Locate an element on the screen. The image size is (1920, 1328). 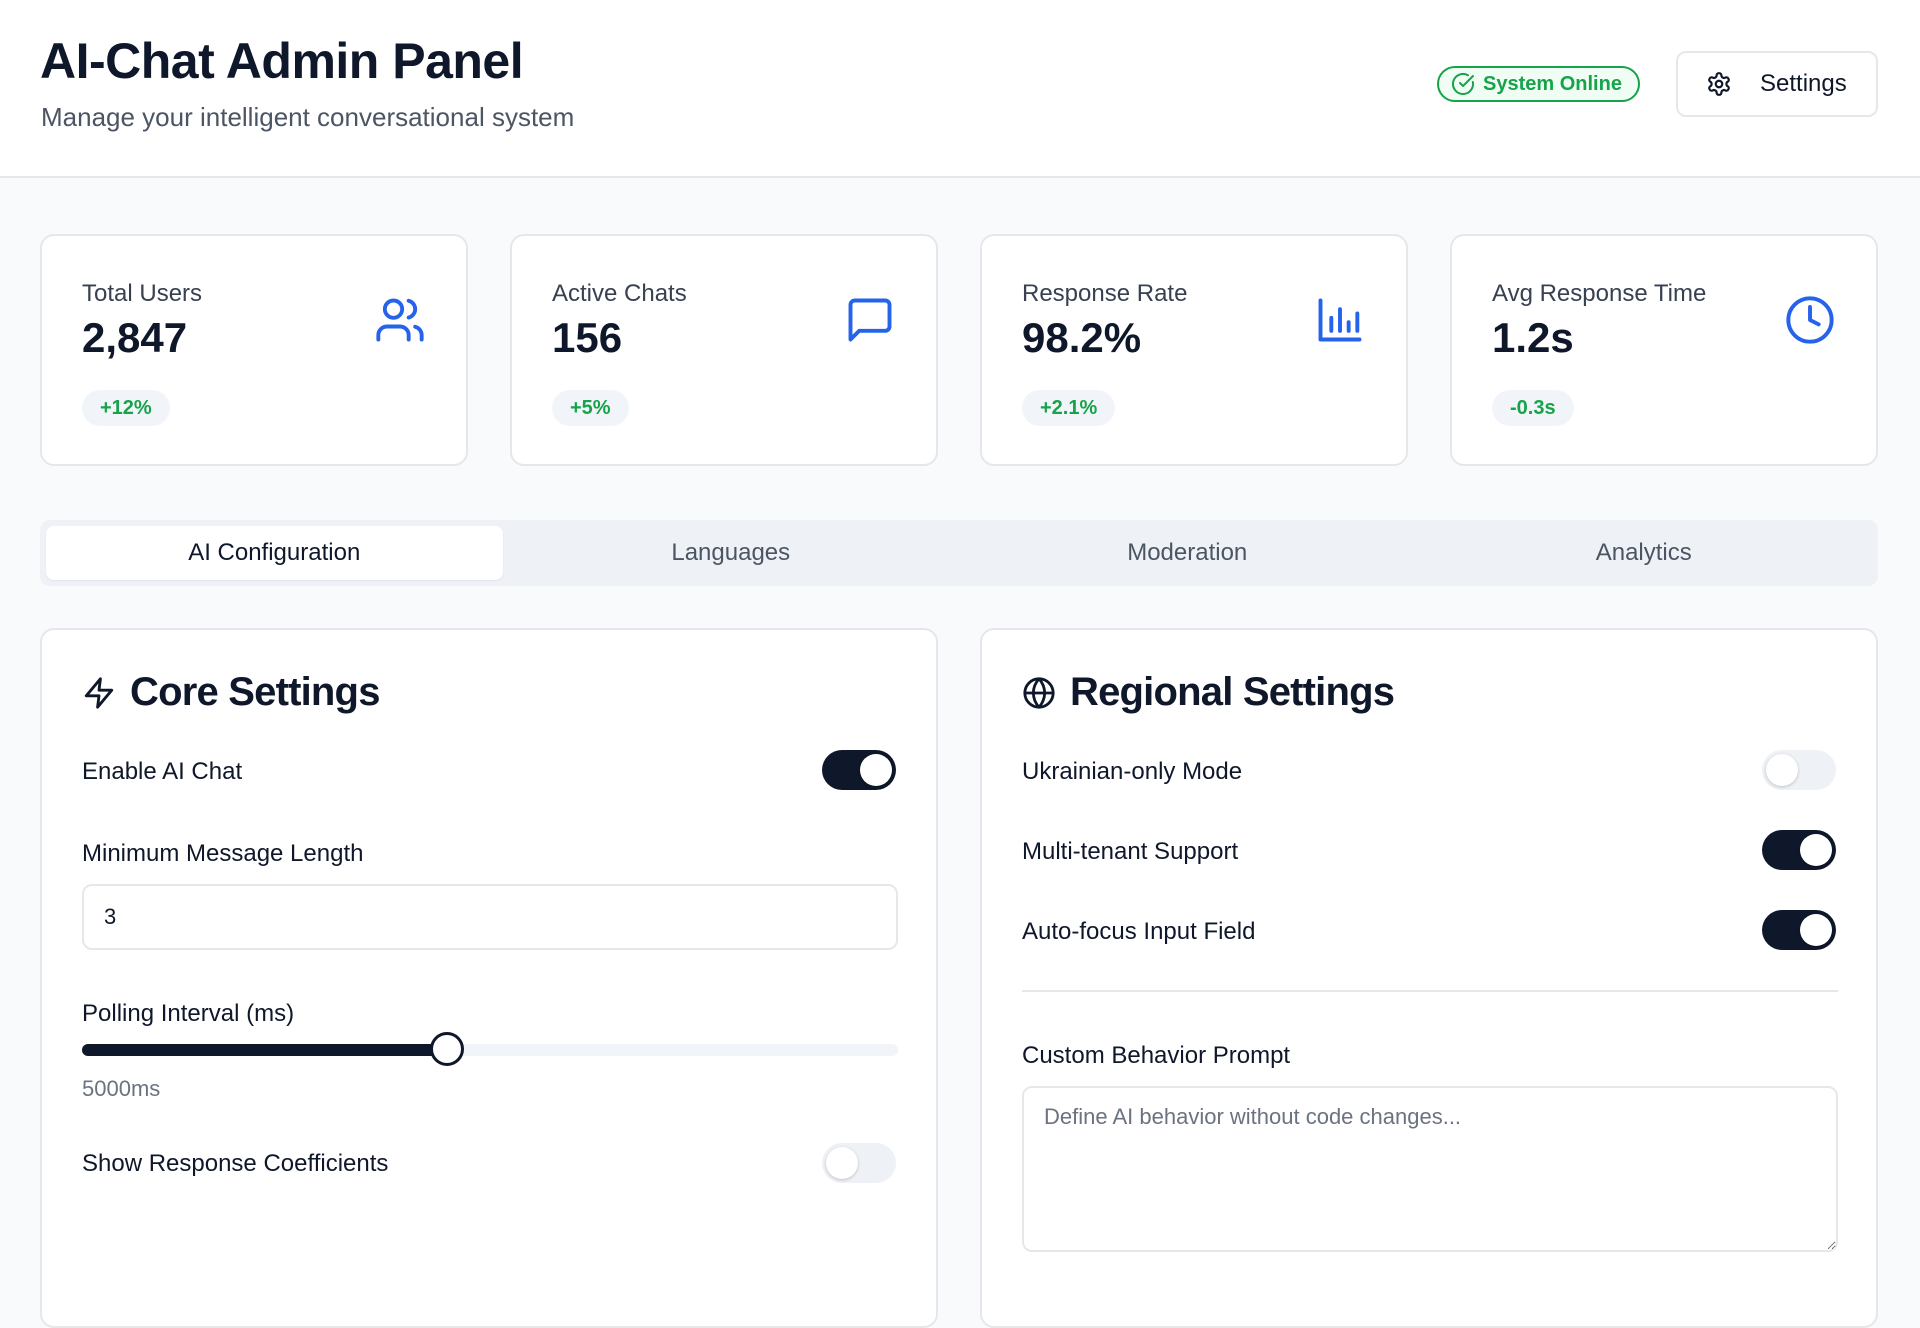
polling-interval-value: 5000ms is located at coordinates (121, 1088).